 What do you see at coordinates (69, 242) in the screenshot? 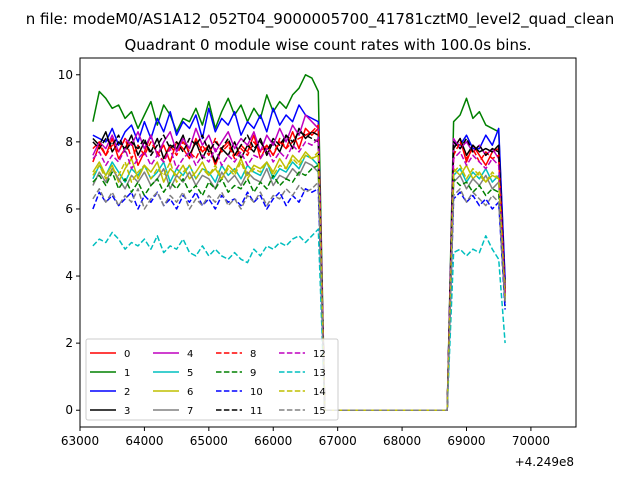
I see `y-axis: 0 2 4 6 8 10` at bounding box center [69, 242].